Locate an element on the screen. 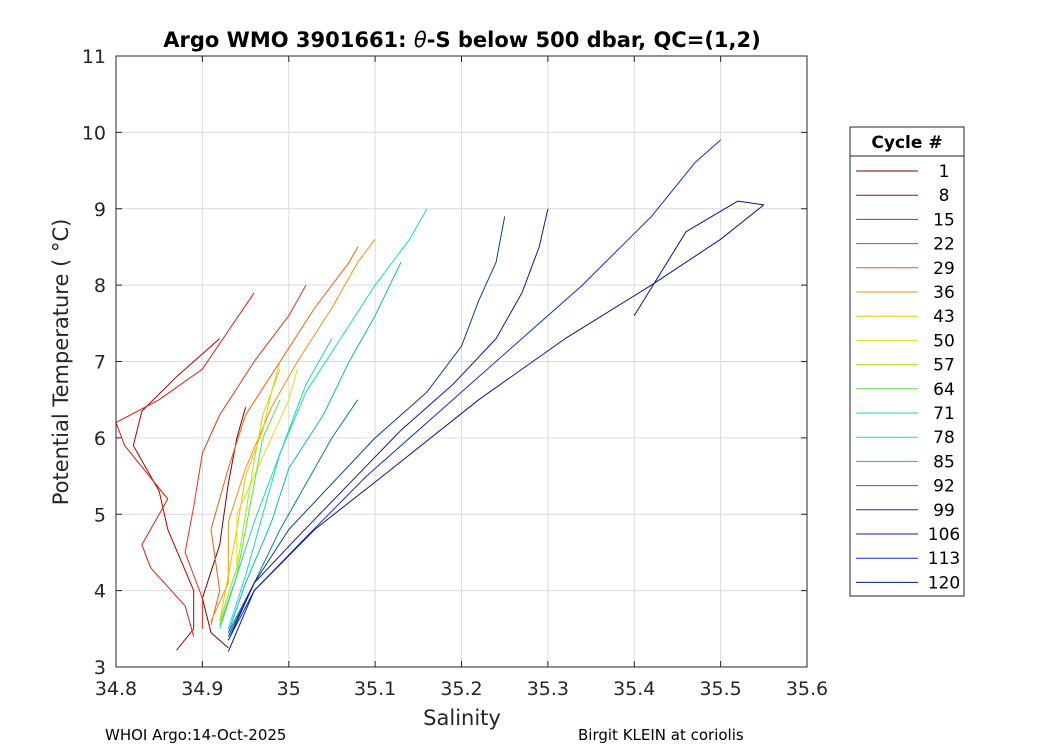  y-tick-label: 3 is located at coordinates (100, 668).